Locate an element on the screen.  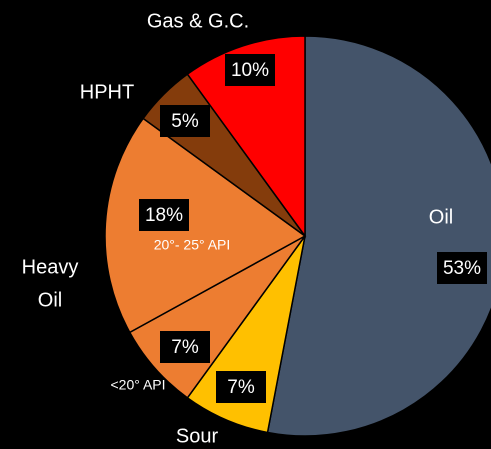
value-label: 10% is located at coordinates (250, 70).